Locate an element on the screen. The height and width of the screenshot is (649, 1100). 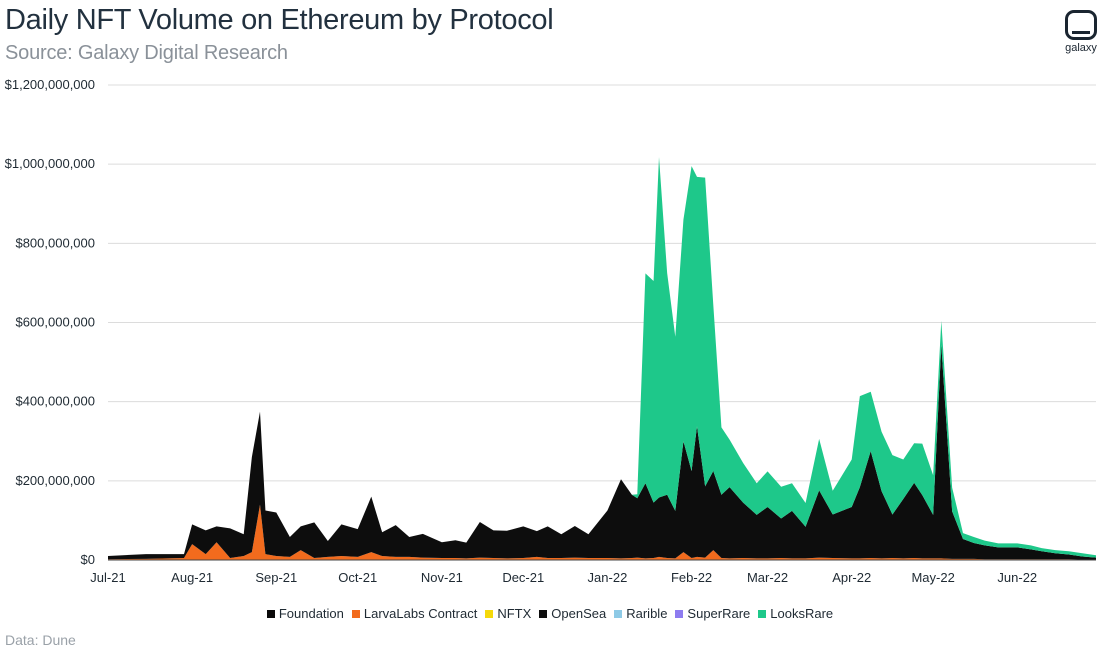
legend-label: OpenSea is located at coordinates (579, 613).